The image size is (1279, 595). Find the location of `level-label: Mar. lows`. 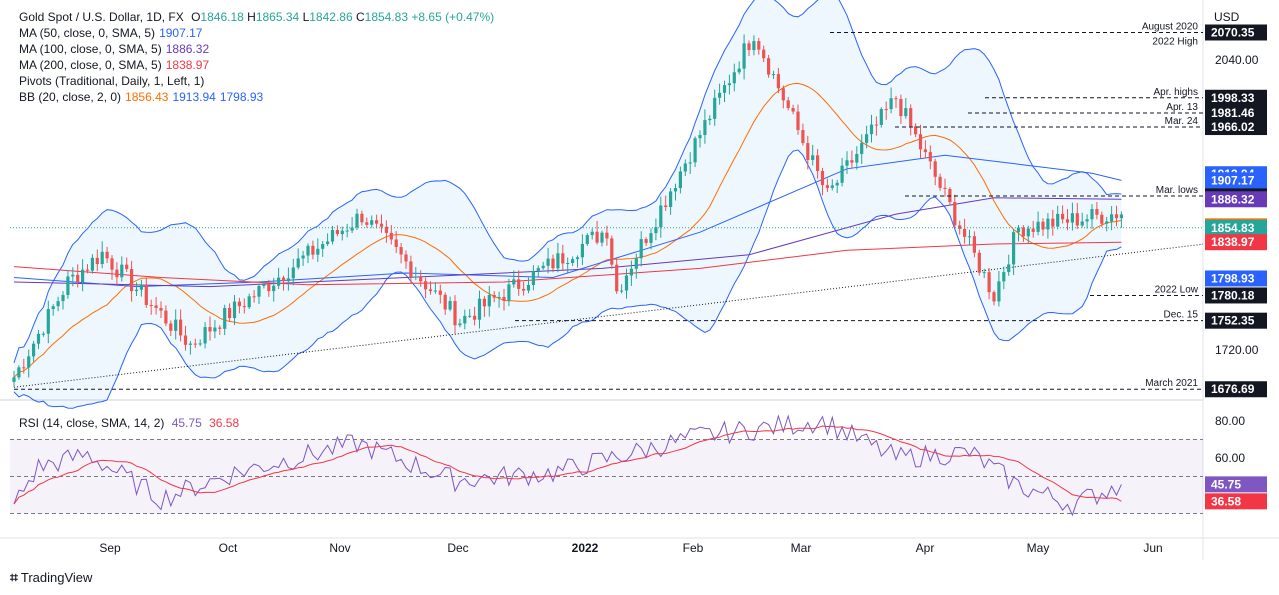

level-label: Mar. lows is located at coordinates (1177, 190).